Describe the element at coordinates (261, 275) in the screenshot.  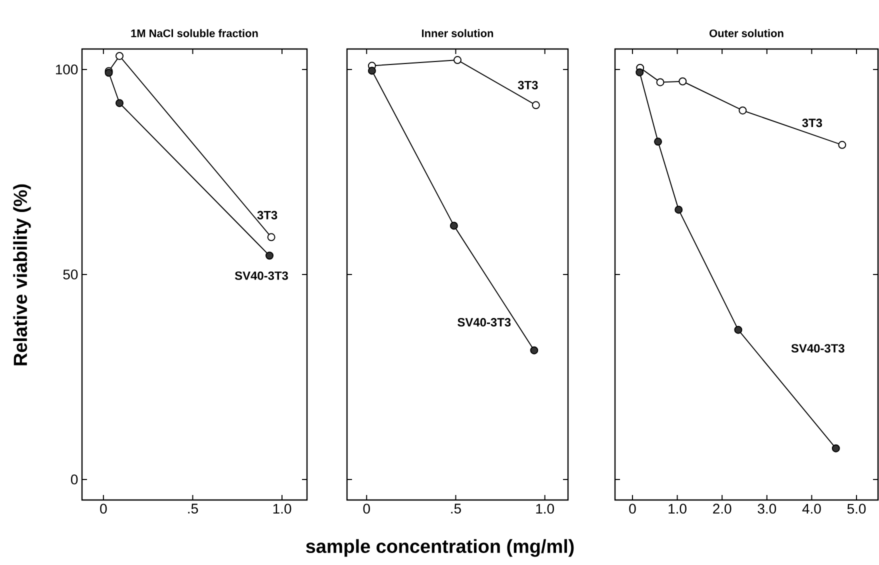
I see `legend-label: SV40-3T3` at that location.